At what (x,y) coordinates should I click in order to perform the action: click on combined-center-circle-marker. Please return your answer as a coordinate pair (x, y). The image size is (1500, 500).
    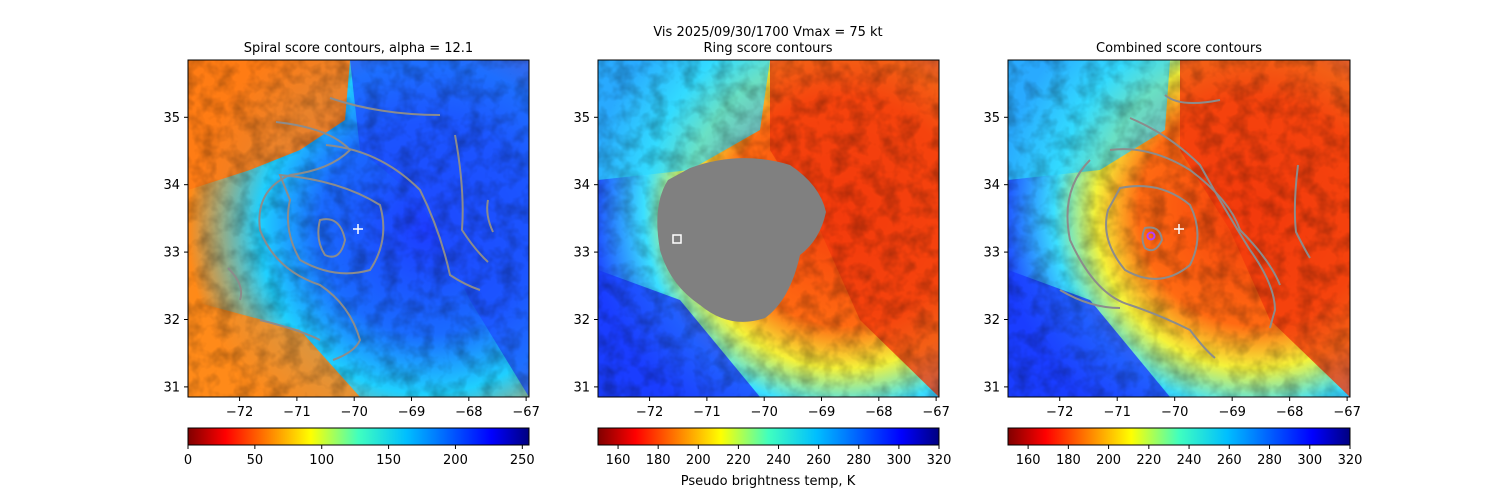
    Looking at the image, I should click on (1151, 236).